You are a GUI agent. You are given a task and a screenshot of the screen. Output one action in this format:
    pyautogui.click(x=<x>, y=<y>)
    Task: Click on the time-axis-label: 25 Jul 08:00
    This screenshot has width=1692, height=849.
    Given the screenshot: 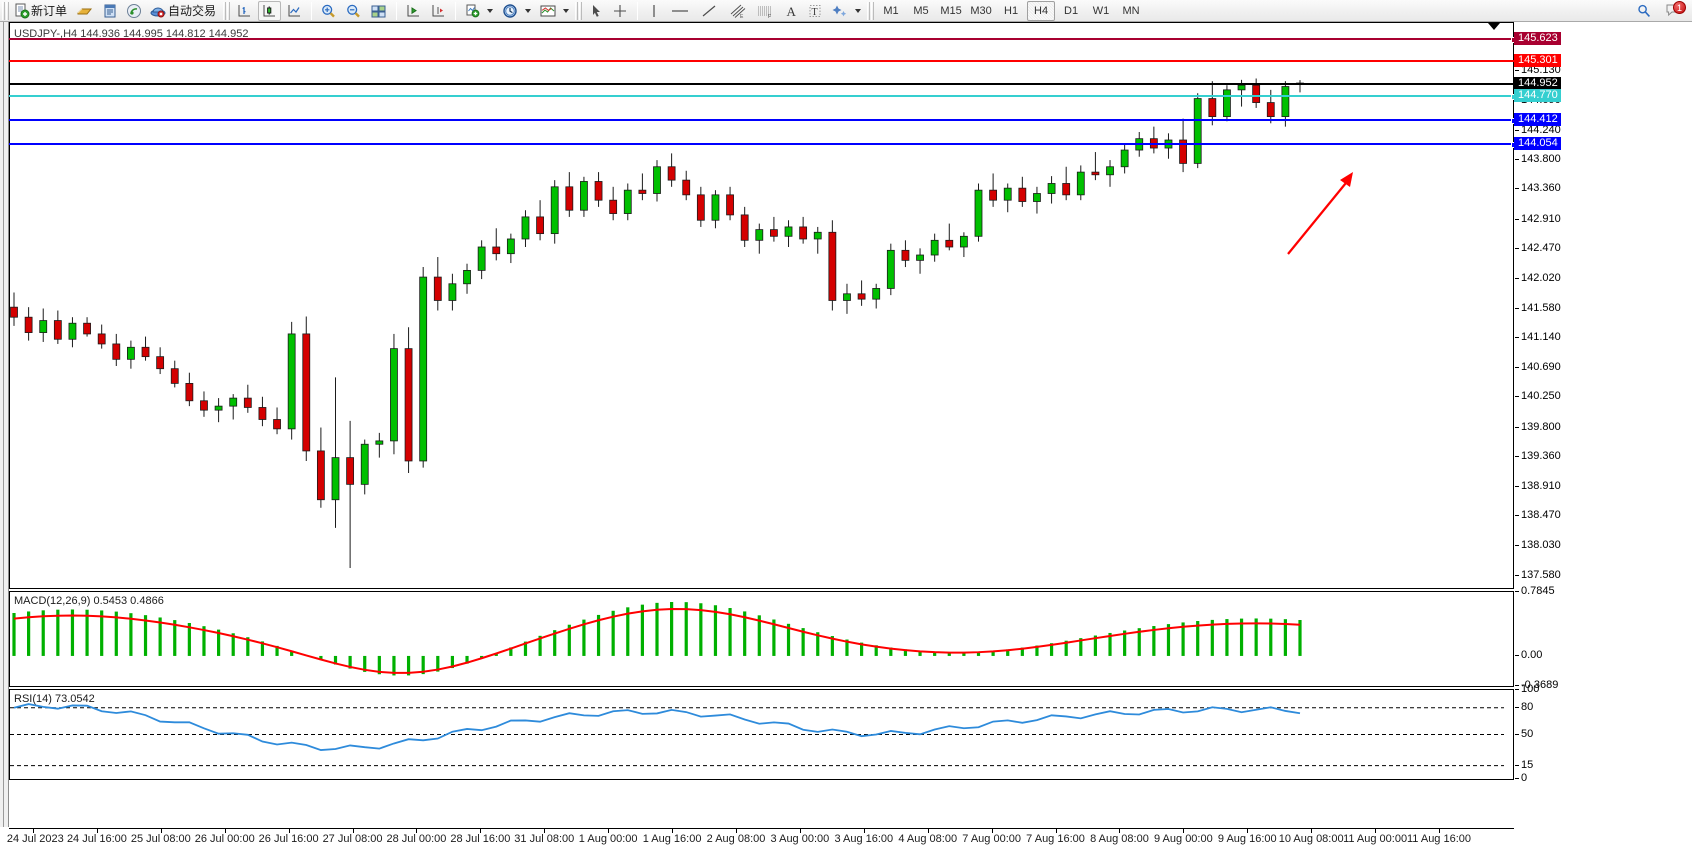 What is the action you would take?
    pyautogui.click(x=160, y=839)
    